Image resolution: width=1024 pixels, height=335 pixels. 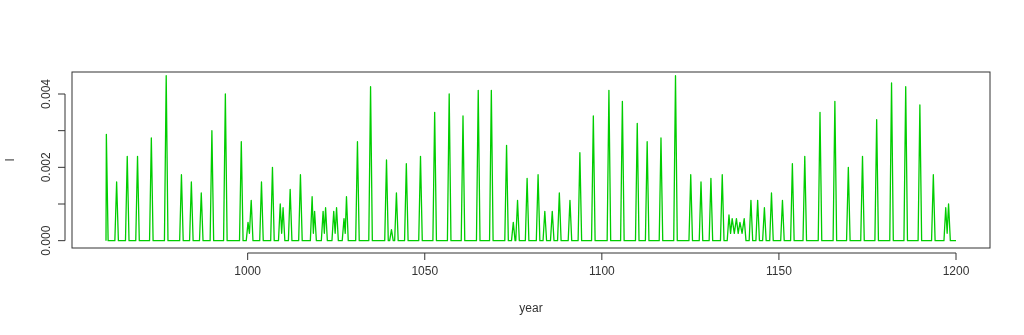 What do you see at coordinates (248, 271) in the screenshot?
I see `x-tick-label: 1000` at bounding box center [248, 271].